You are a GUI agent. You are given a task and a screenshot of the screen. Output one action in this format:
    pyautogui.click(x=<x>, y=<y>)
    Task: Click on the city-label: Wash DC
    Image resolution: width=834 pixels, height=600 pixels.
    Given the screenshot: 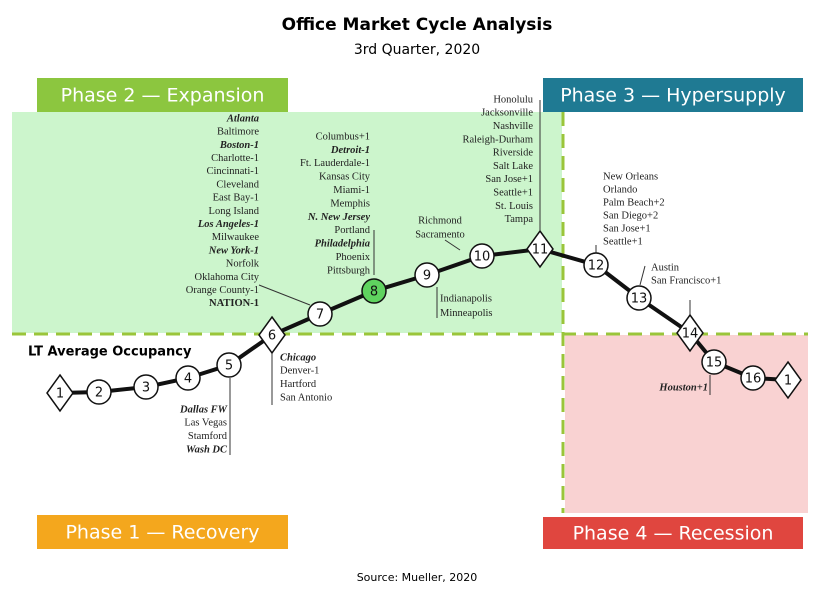 What is the action you would take?
    pyautogui.click(x=207, y=449)
    